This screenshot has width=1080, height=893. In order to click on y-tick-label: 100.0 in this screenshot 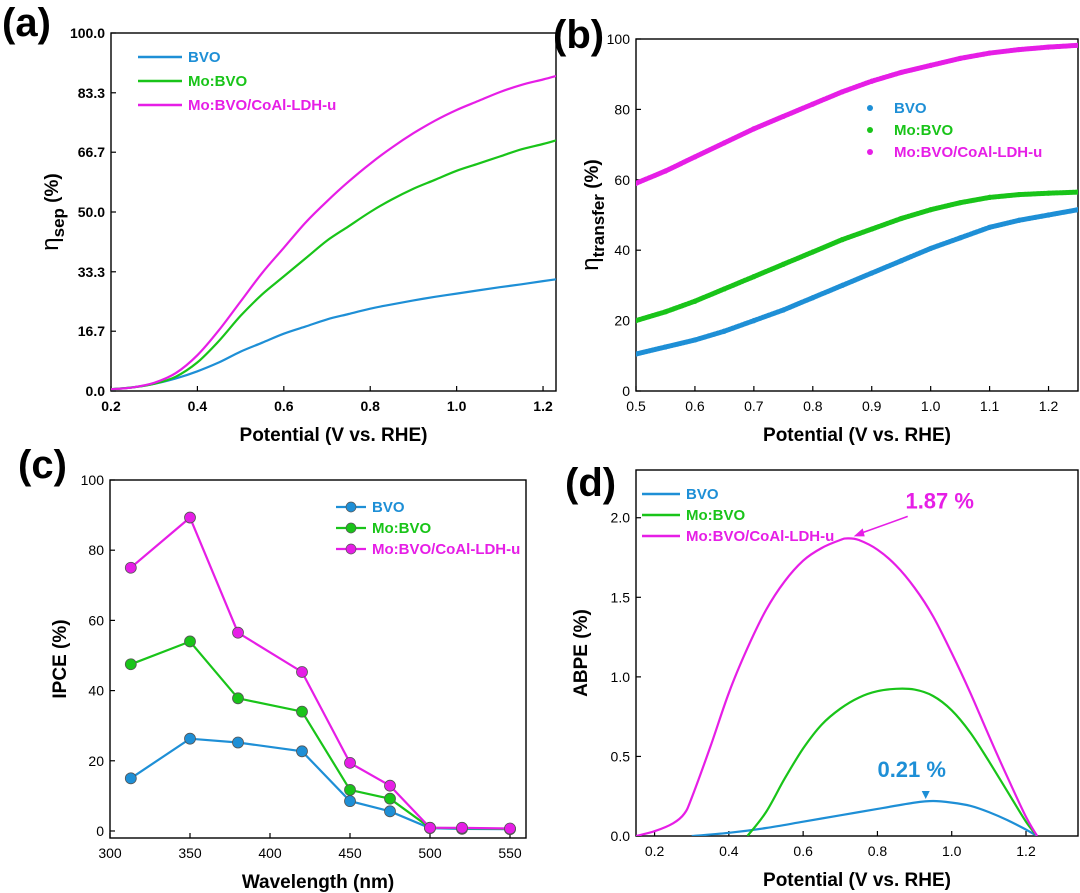, I will do `click(87, 33)`.